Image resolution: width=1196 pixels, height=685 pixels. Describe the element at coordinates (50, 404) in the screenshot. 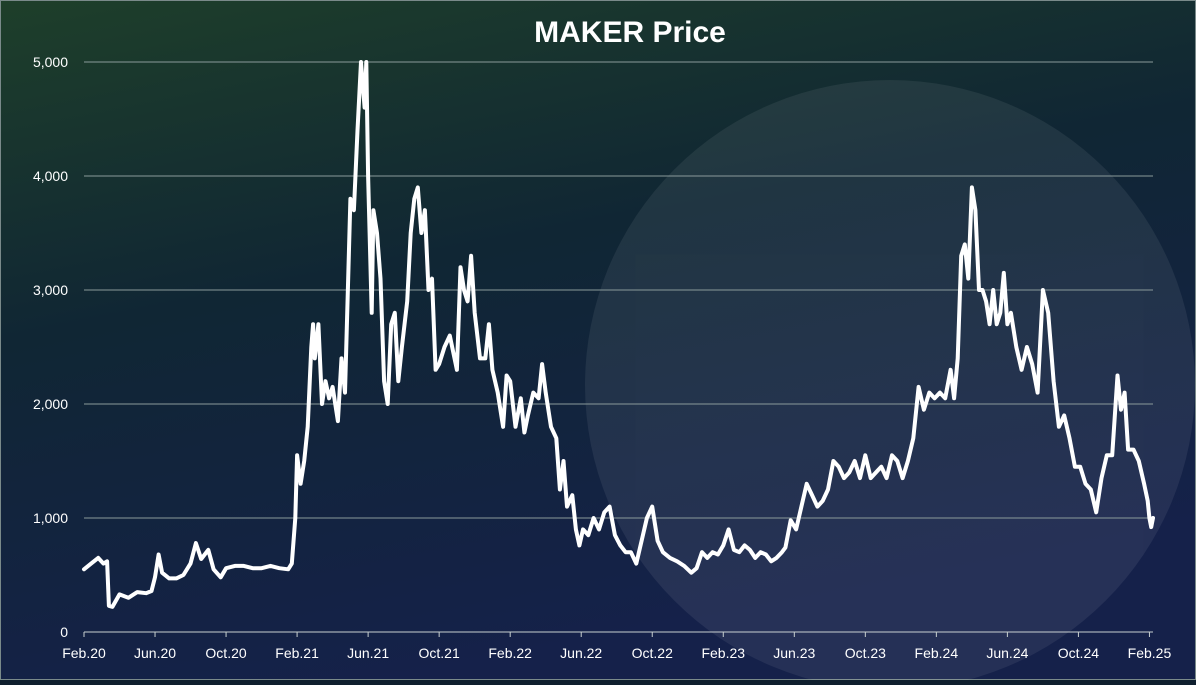

I see `y-tick-label: 2,000` at that location.